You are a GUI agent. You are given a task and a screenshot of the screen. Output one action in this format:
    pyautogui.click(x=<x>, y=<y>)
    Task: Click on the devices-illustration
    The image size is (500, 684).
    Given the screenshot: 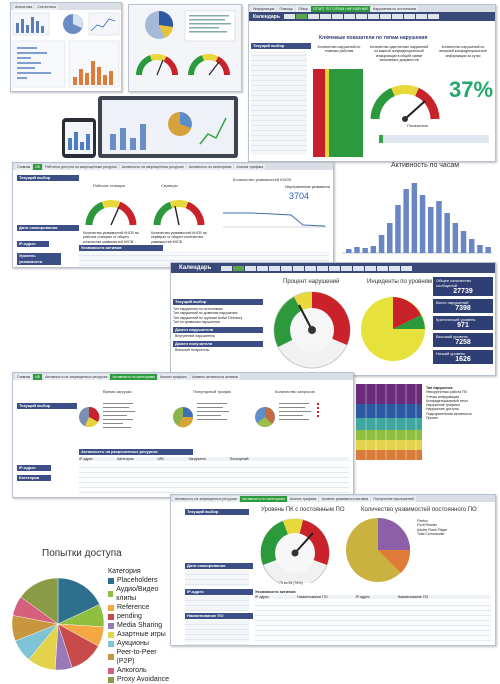 What is the action you would take?
    pyautogui.click(x=150, y=127)
    